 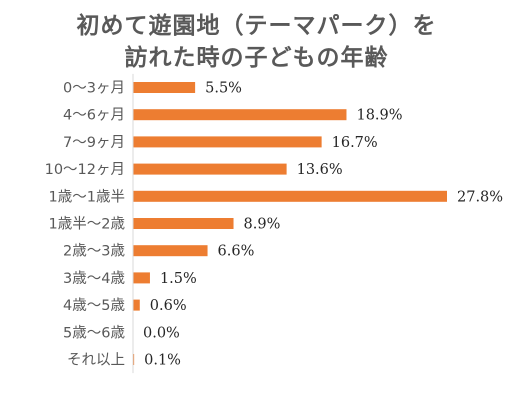 I want to click on category-label: 0～3ヶ月, so click(x=94, y=89).